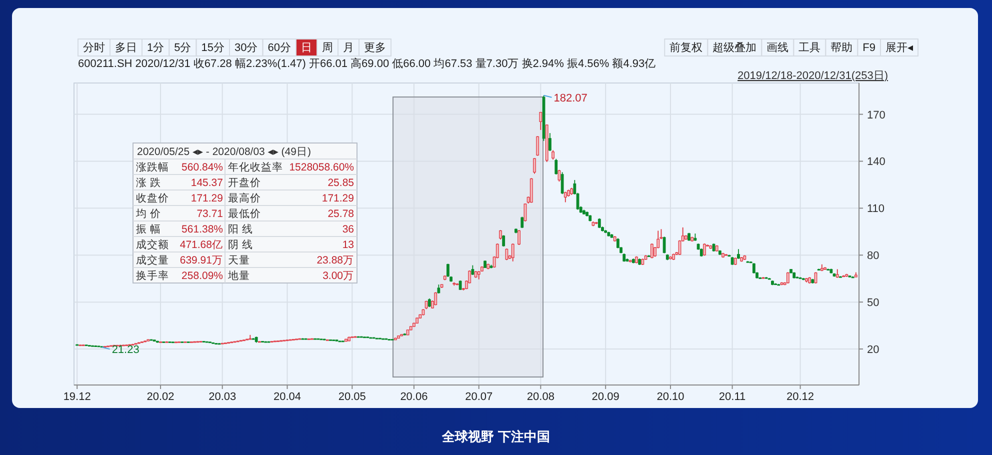 The width and height of the screenshot is (992, 455). I want to click on annotation: 涨跌幅, so click(152, 168).